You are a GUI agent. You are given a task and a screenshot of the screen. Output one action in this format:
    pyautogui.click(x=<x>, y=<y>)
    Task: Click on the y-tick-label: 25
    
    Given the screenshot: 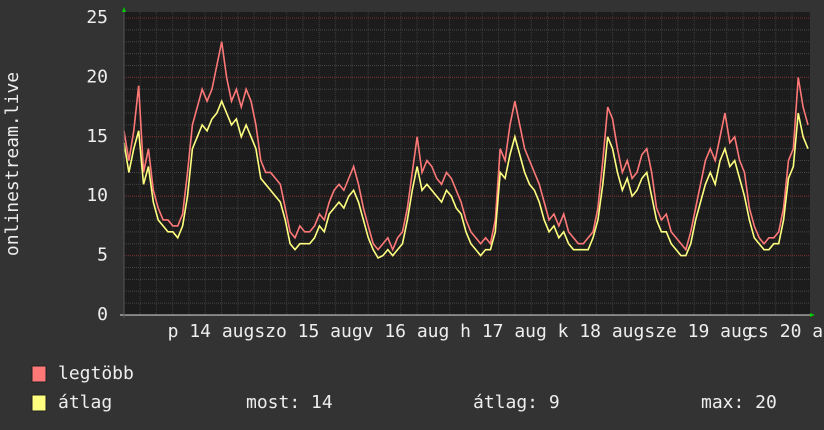 What is the action you would take?
    pyautogui.click(x=97, y=17)
    